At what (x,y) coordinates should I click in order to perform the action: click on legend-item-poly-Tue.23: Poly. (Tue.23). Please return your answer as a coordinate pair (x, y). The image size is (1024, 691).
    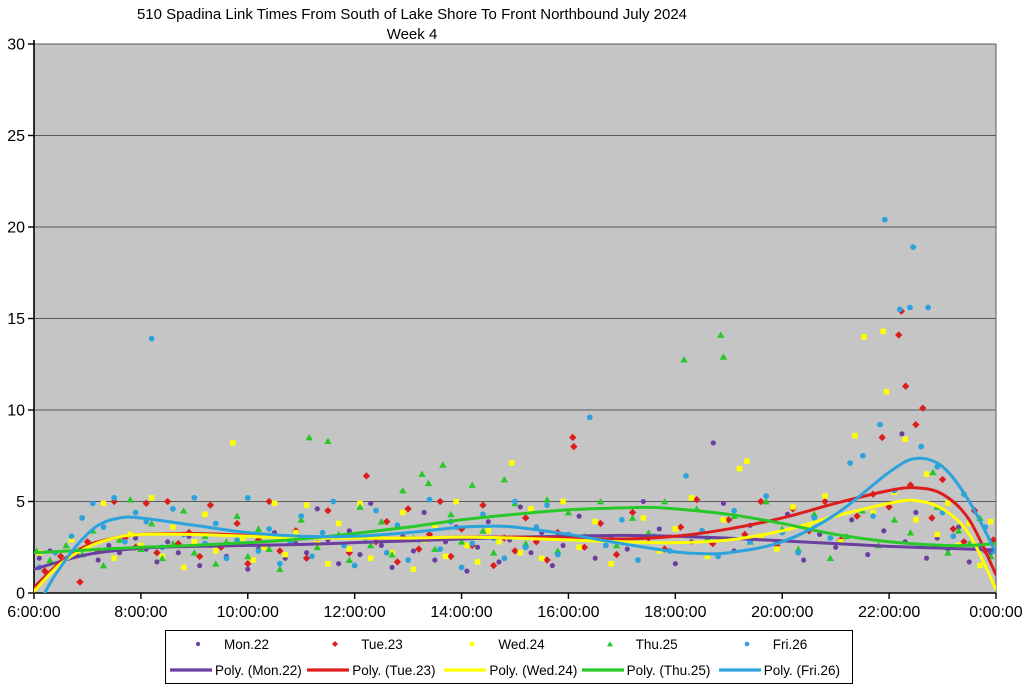
    Looking at the image, I should click on (371, 670).